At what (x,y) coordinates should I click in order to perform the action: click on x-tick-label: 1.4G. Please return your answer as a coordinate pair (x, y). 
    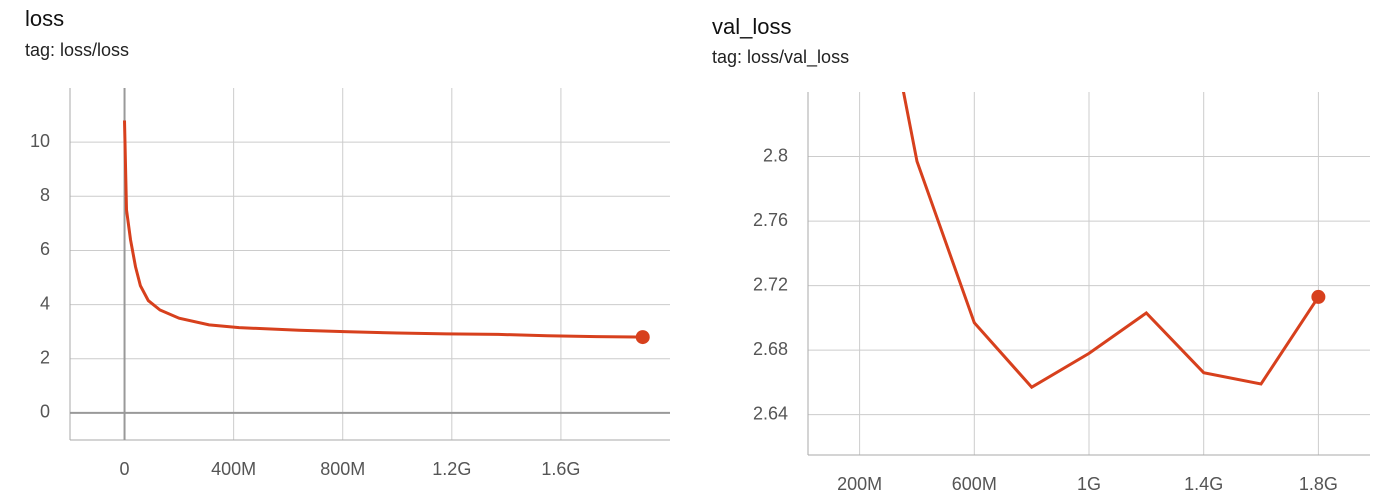
    Looking at the image, I should click on (1203, 484).